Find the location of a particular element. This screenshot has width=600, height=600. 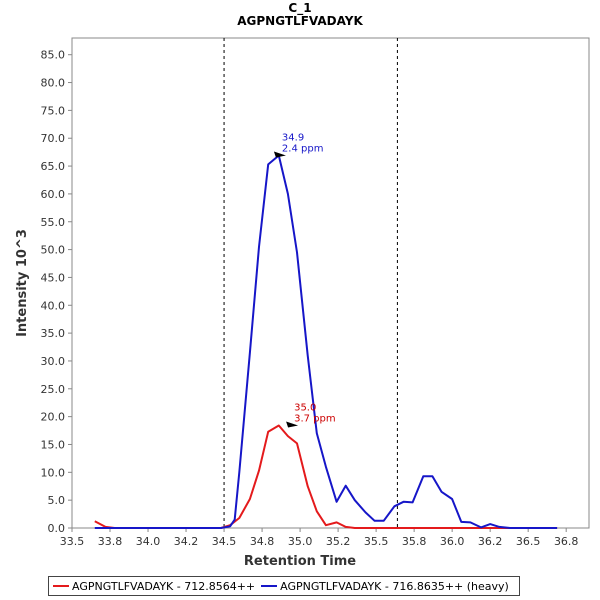

peak-annotation-ppm: 2.4 ppm is located at coordinates (303, 148).